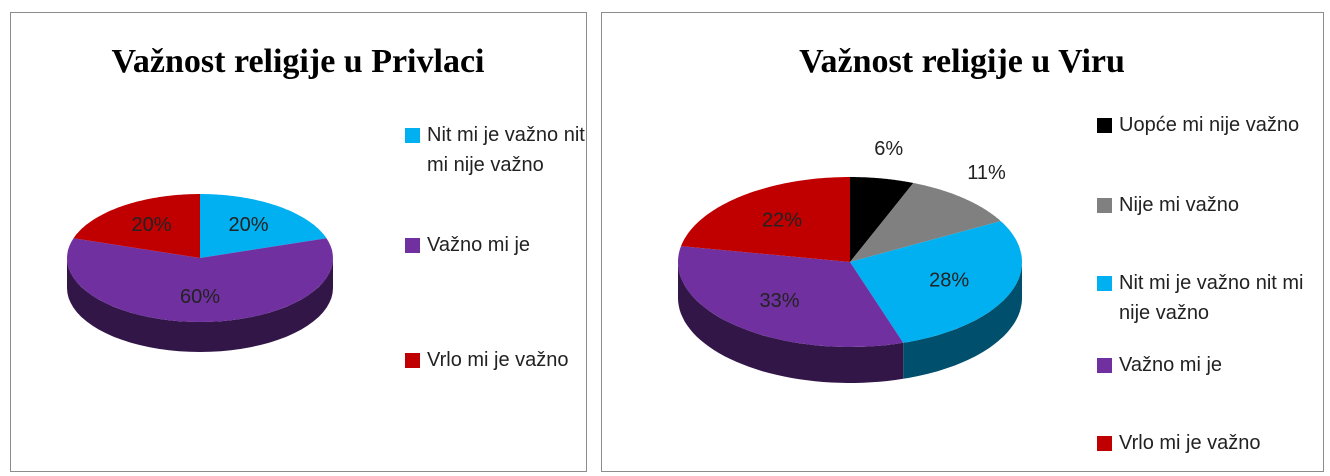 Image resolution: width=1330 pixels, height=476 pixels. I want to click on data-label: 60%, so click(200, 297).